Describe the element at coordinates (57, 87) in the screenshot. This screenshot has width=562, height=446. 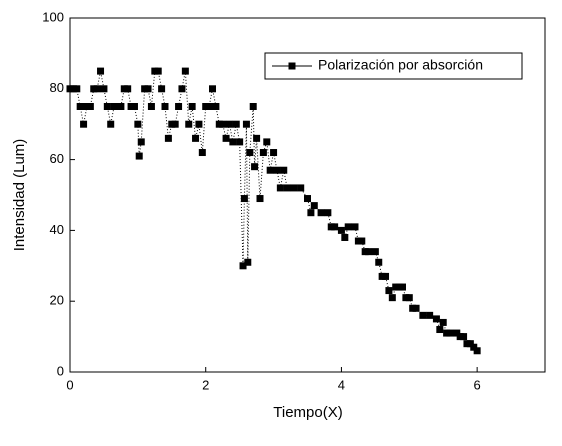
I see `y-tick-label: 80` at that location.